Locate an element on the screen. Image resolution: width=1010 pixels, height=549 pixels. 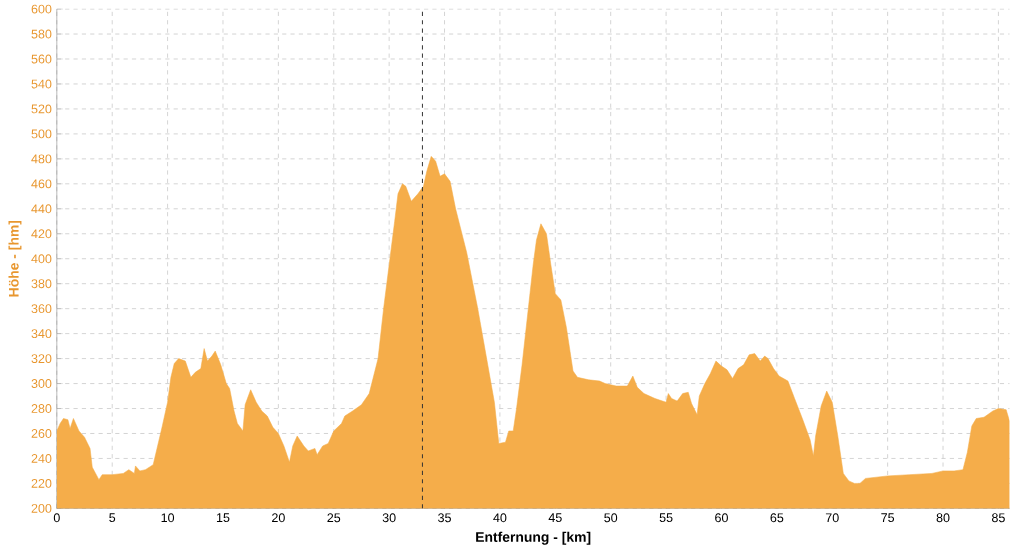
x-axis-title: Entfernung - [km] is located at coordinates (533, 538).